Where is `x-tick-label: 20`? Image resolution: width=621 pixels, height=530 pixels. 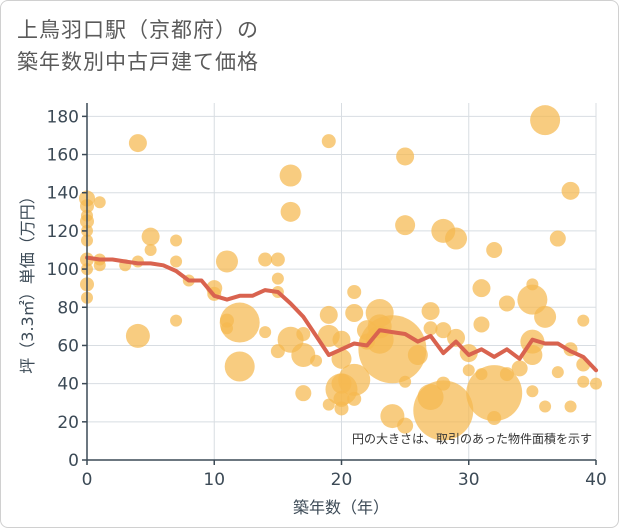 x-tick-label: 20 is located at coordinates (342, 480).